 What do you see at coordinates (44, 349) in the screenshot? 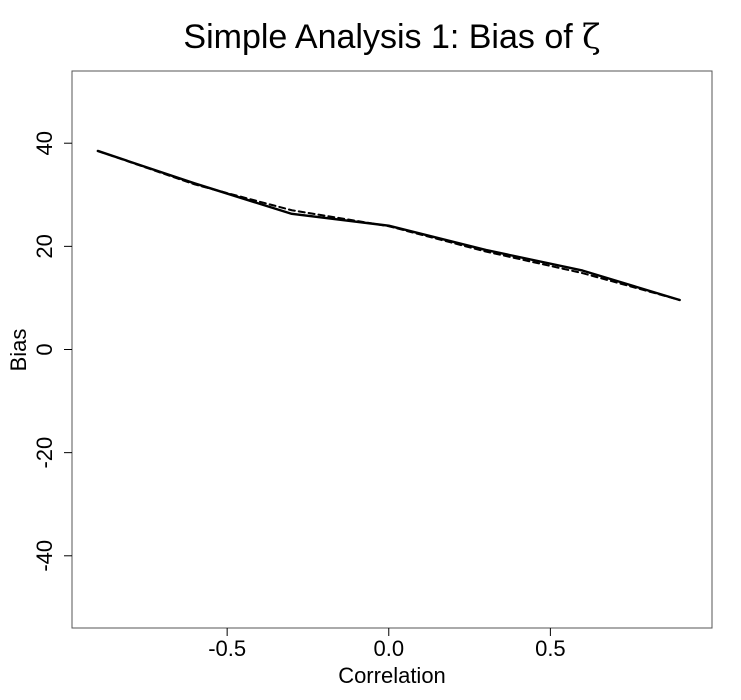
I see `y-tick-label: 0` at bounding box center [44, 349].